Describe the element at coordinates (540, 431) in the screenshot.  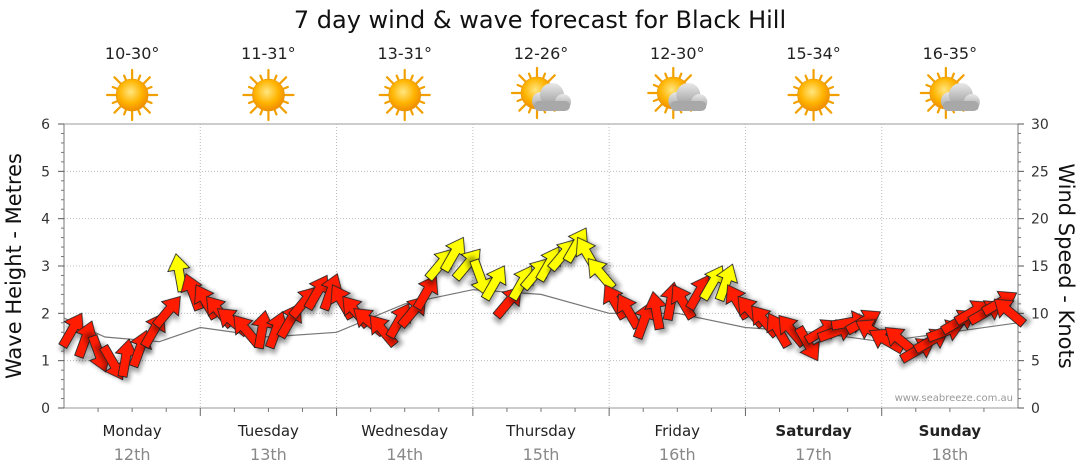
I see `day-name-label: Thursday` at that location.